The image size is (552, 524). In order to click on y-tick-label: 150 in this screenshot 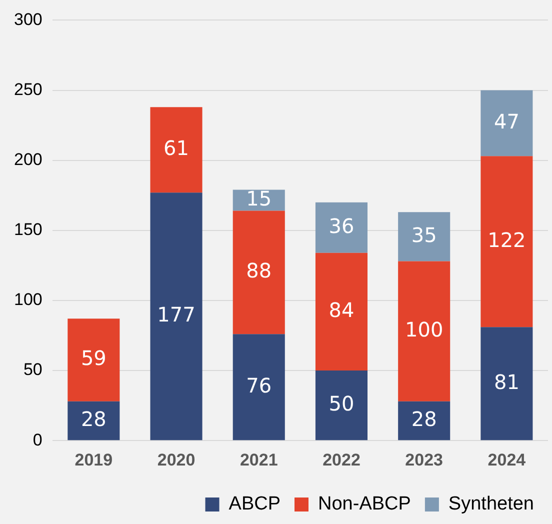, I will do `click(28, 230)`.